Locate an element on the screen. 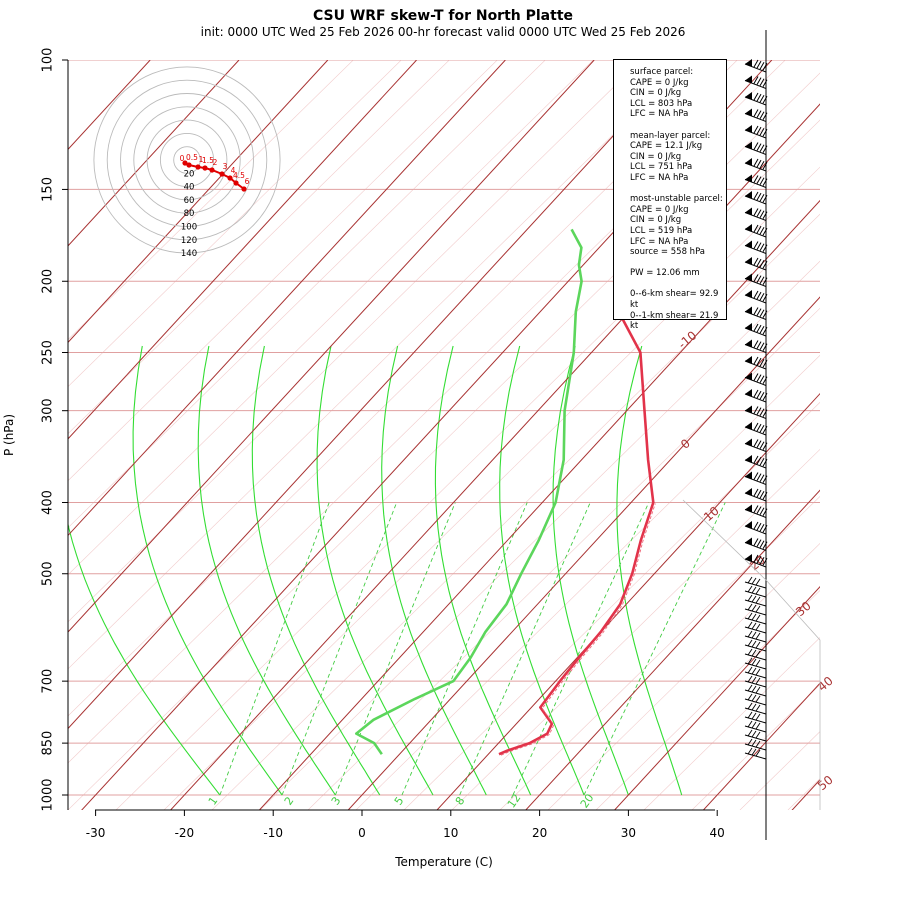  y-tick-label: 300 is located at coordinates (48, 410).